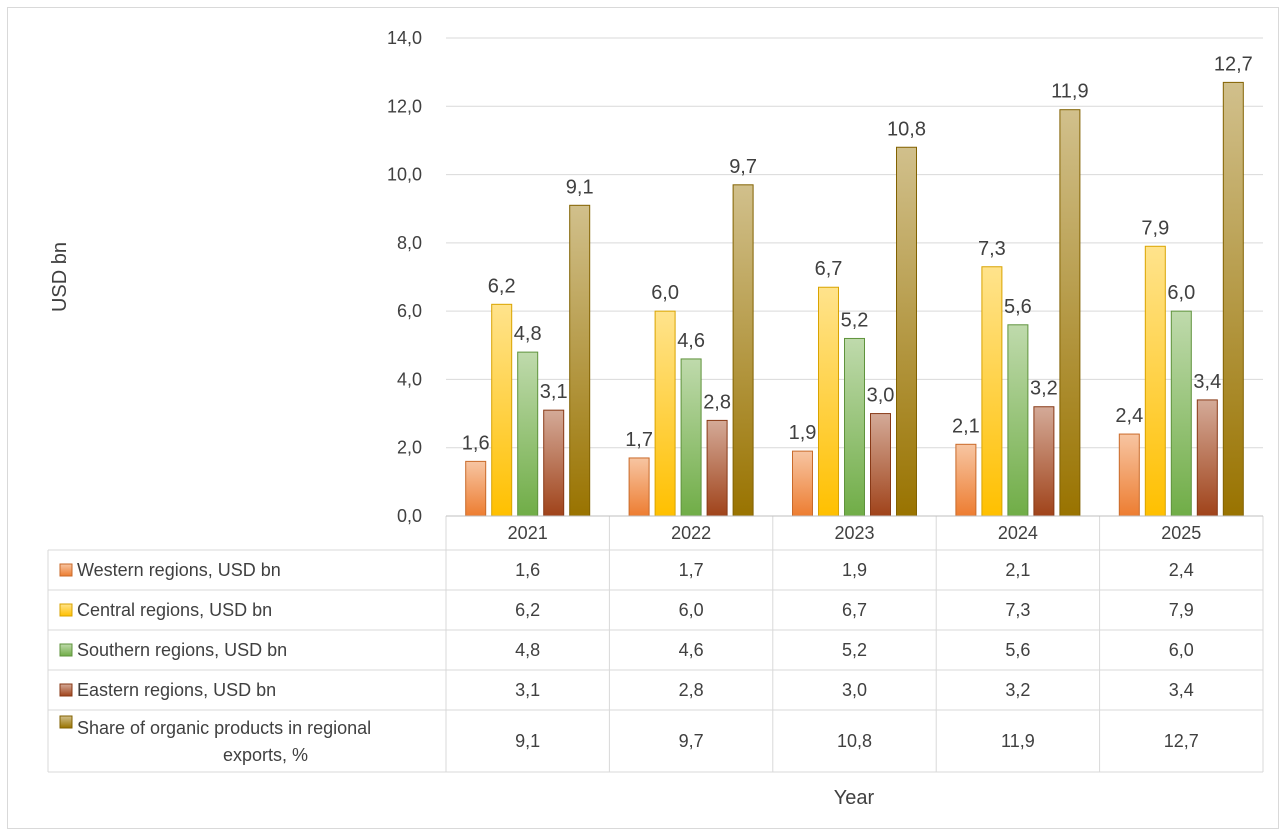 The image size is (1287, 837). I want to click on data-label: 4,6, so click(691, 341).